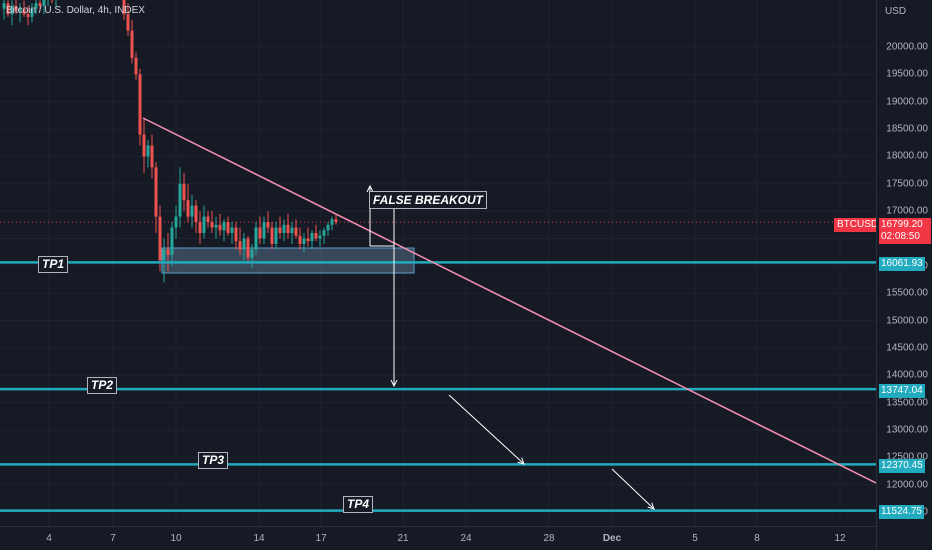 This screenshot has height=550, width=932. Describe the element at coordinates (321, 538) in the screenshot. I see `time-tick: 17` at that location.